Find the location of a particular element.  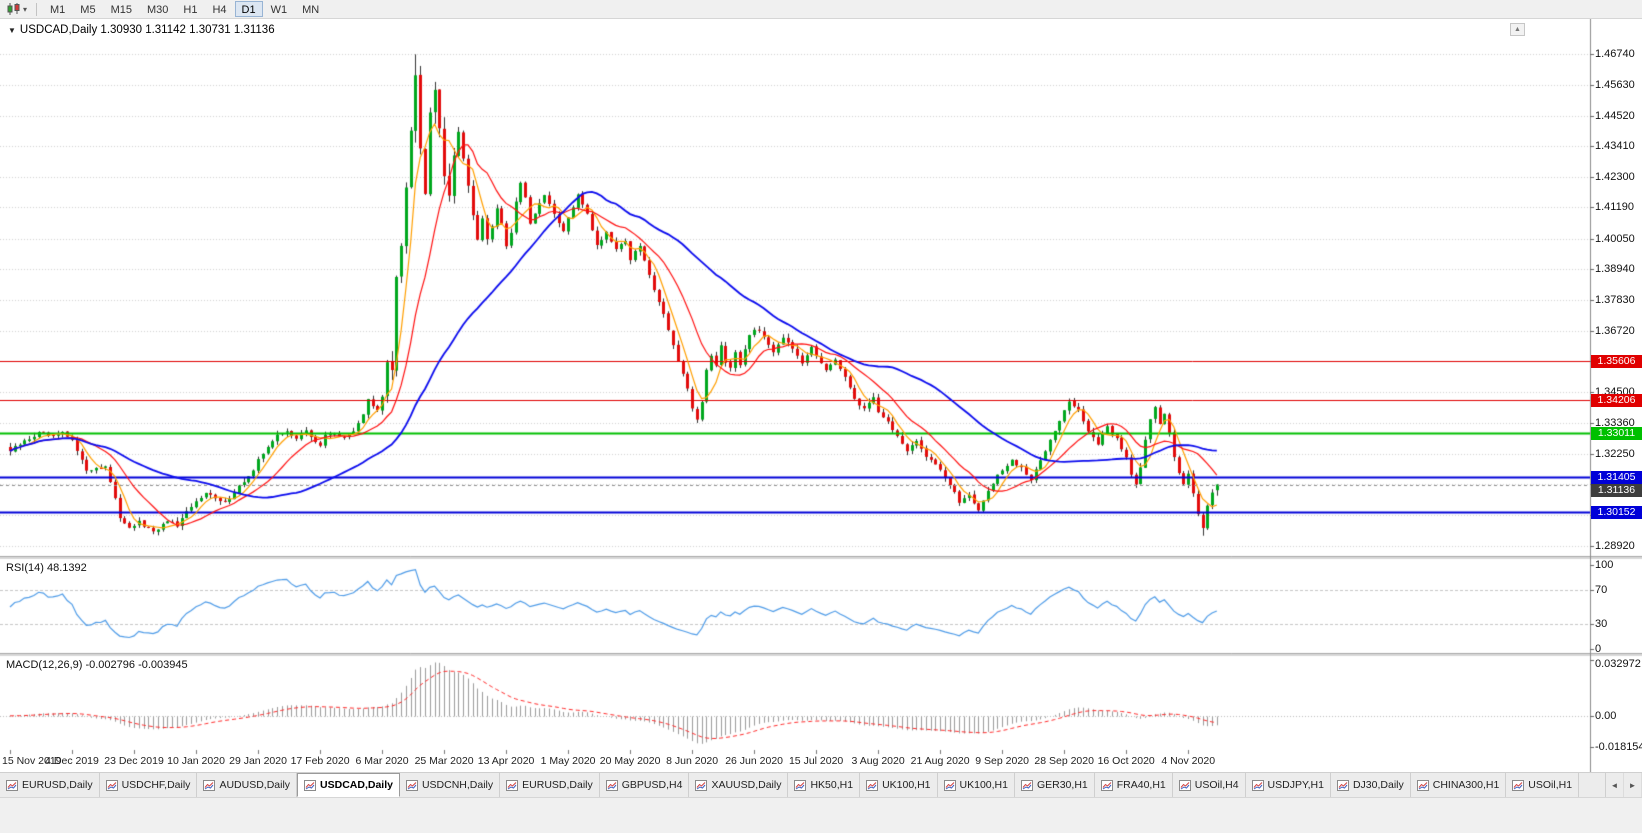

chart-tab-ger30: GER30,H1 is located at coordinates (1054, 785).